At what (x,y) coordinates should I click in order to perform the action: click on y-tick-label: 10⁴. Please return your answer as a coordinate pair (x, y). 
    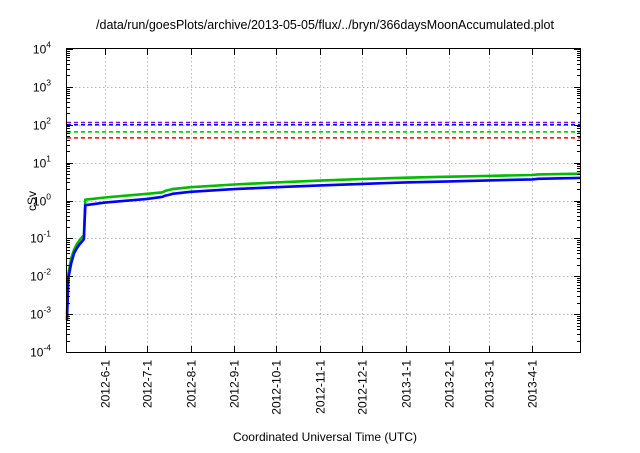
    Looking at the image, I should click on (42, 48).